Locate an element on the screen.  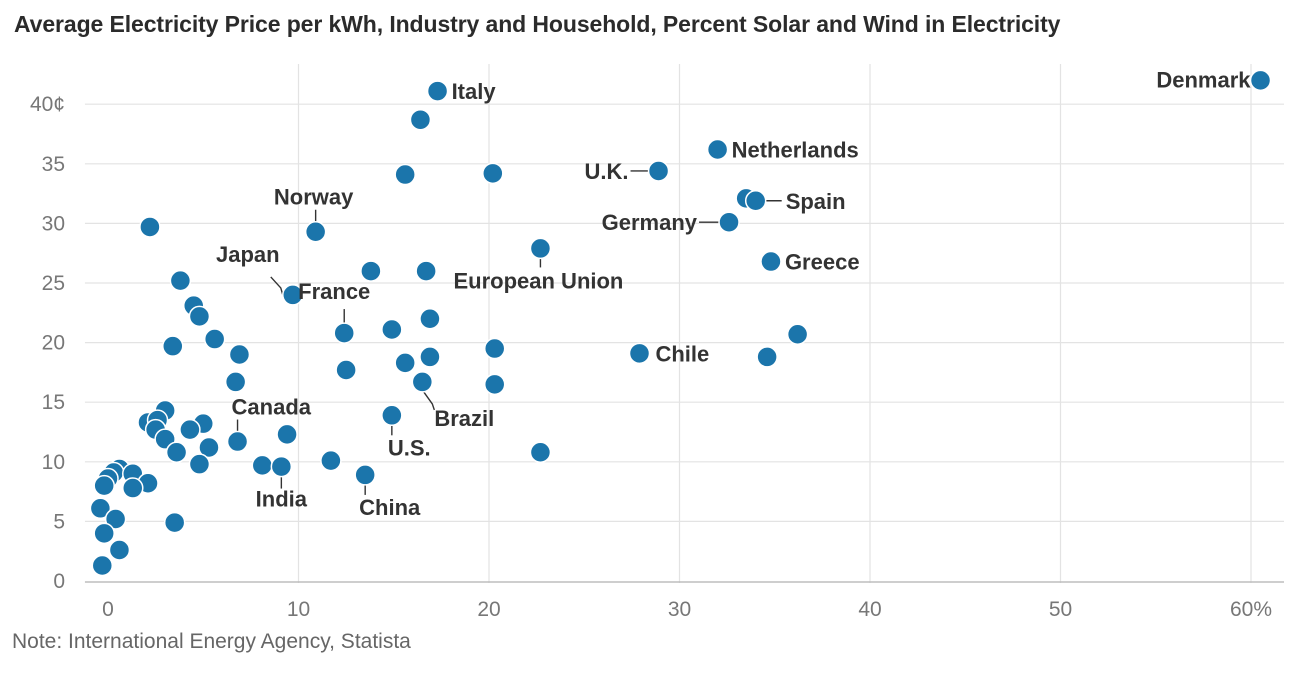
x-tick-label: 30 is located at coordinates (679, 609).